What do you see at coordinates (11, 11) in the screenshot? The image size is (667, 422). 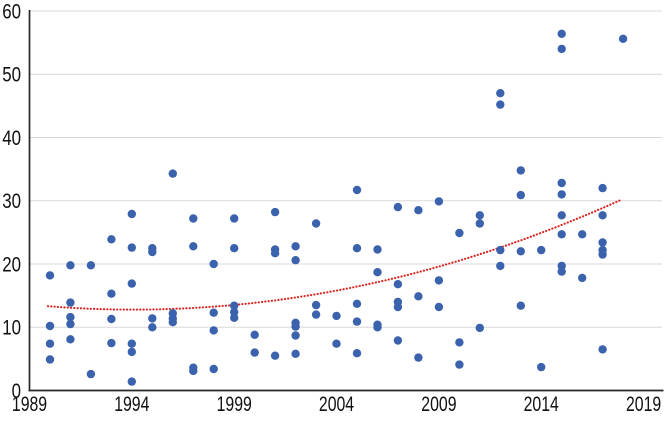 I see `y-axis-tick-label-60: 60` at bounding box center [11, 11].